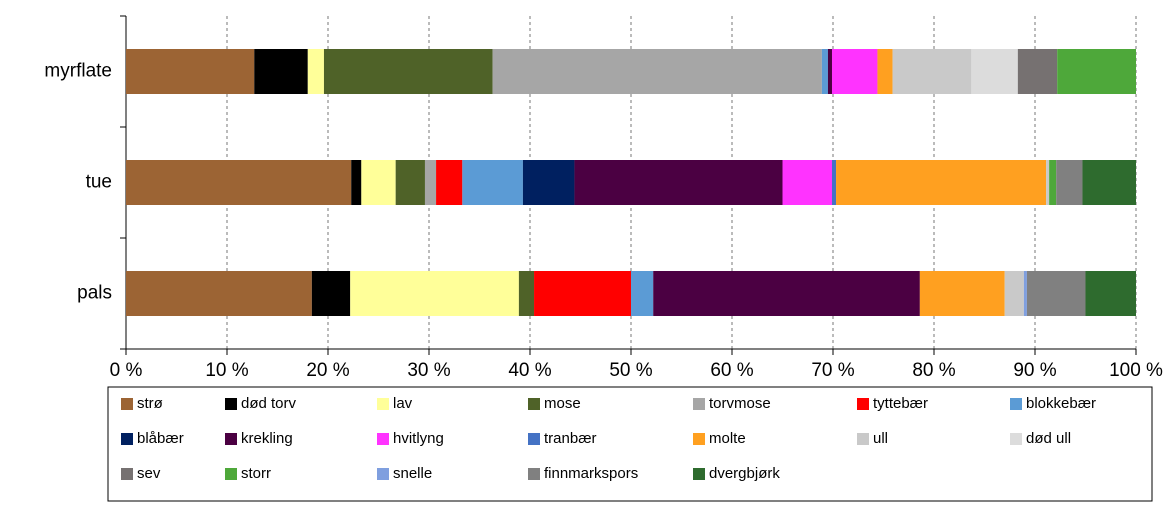 This screenshot has height=508, width=1170. I want to click on legend-item: torvmose, so click(732, 403).